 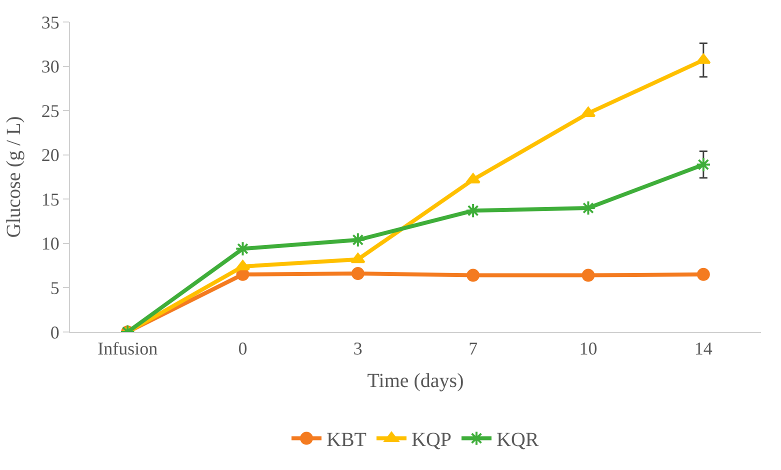 I want to click on x-tick-label: 7, so click(x=473, y=348).